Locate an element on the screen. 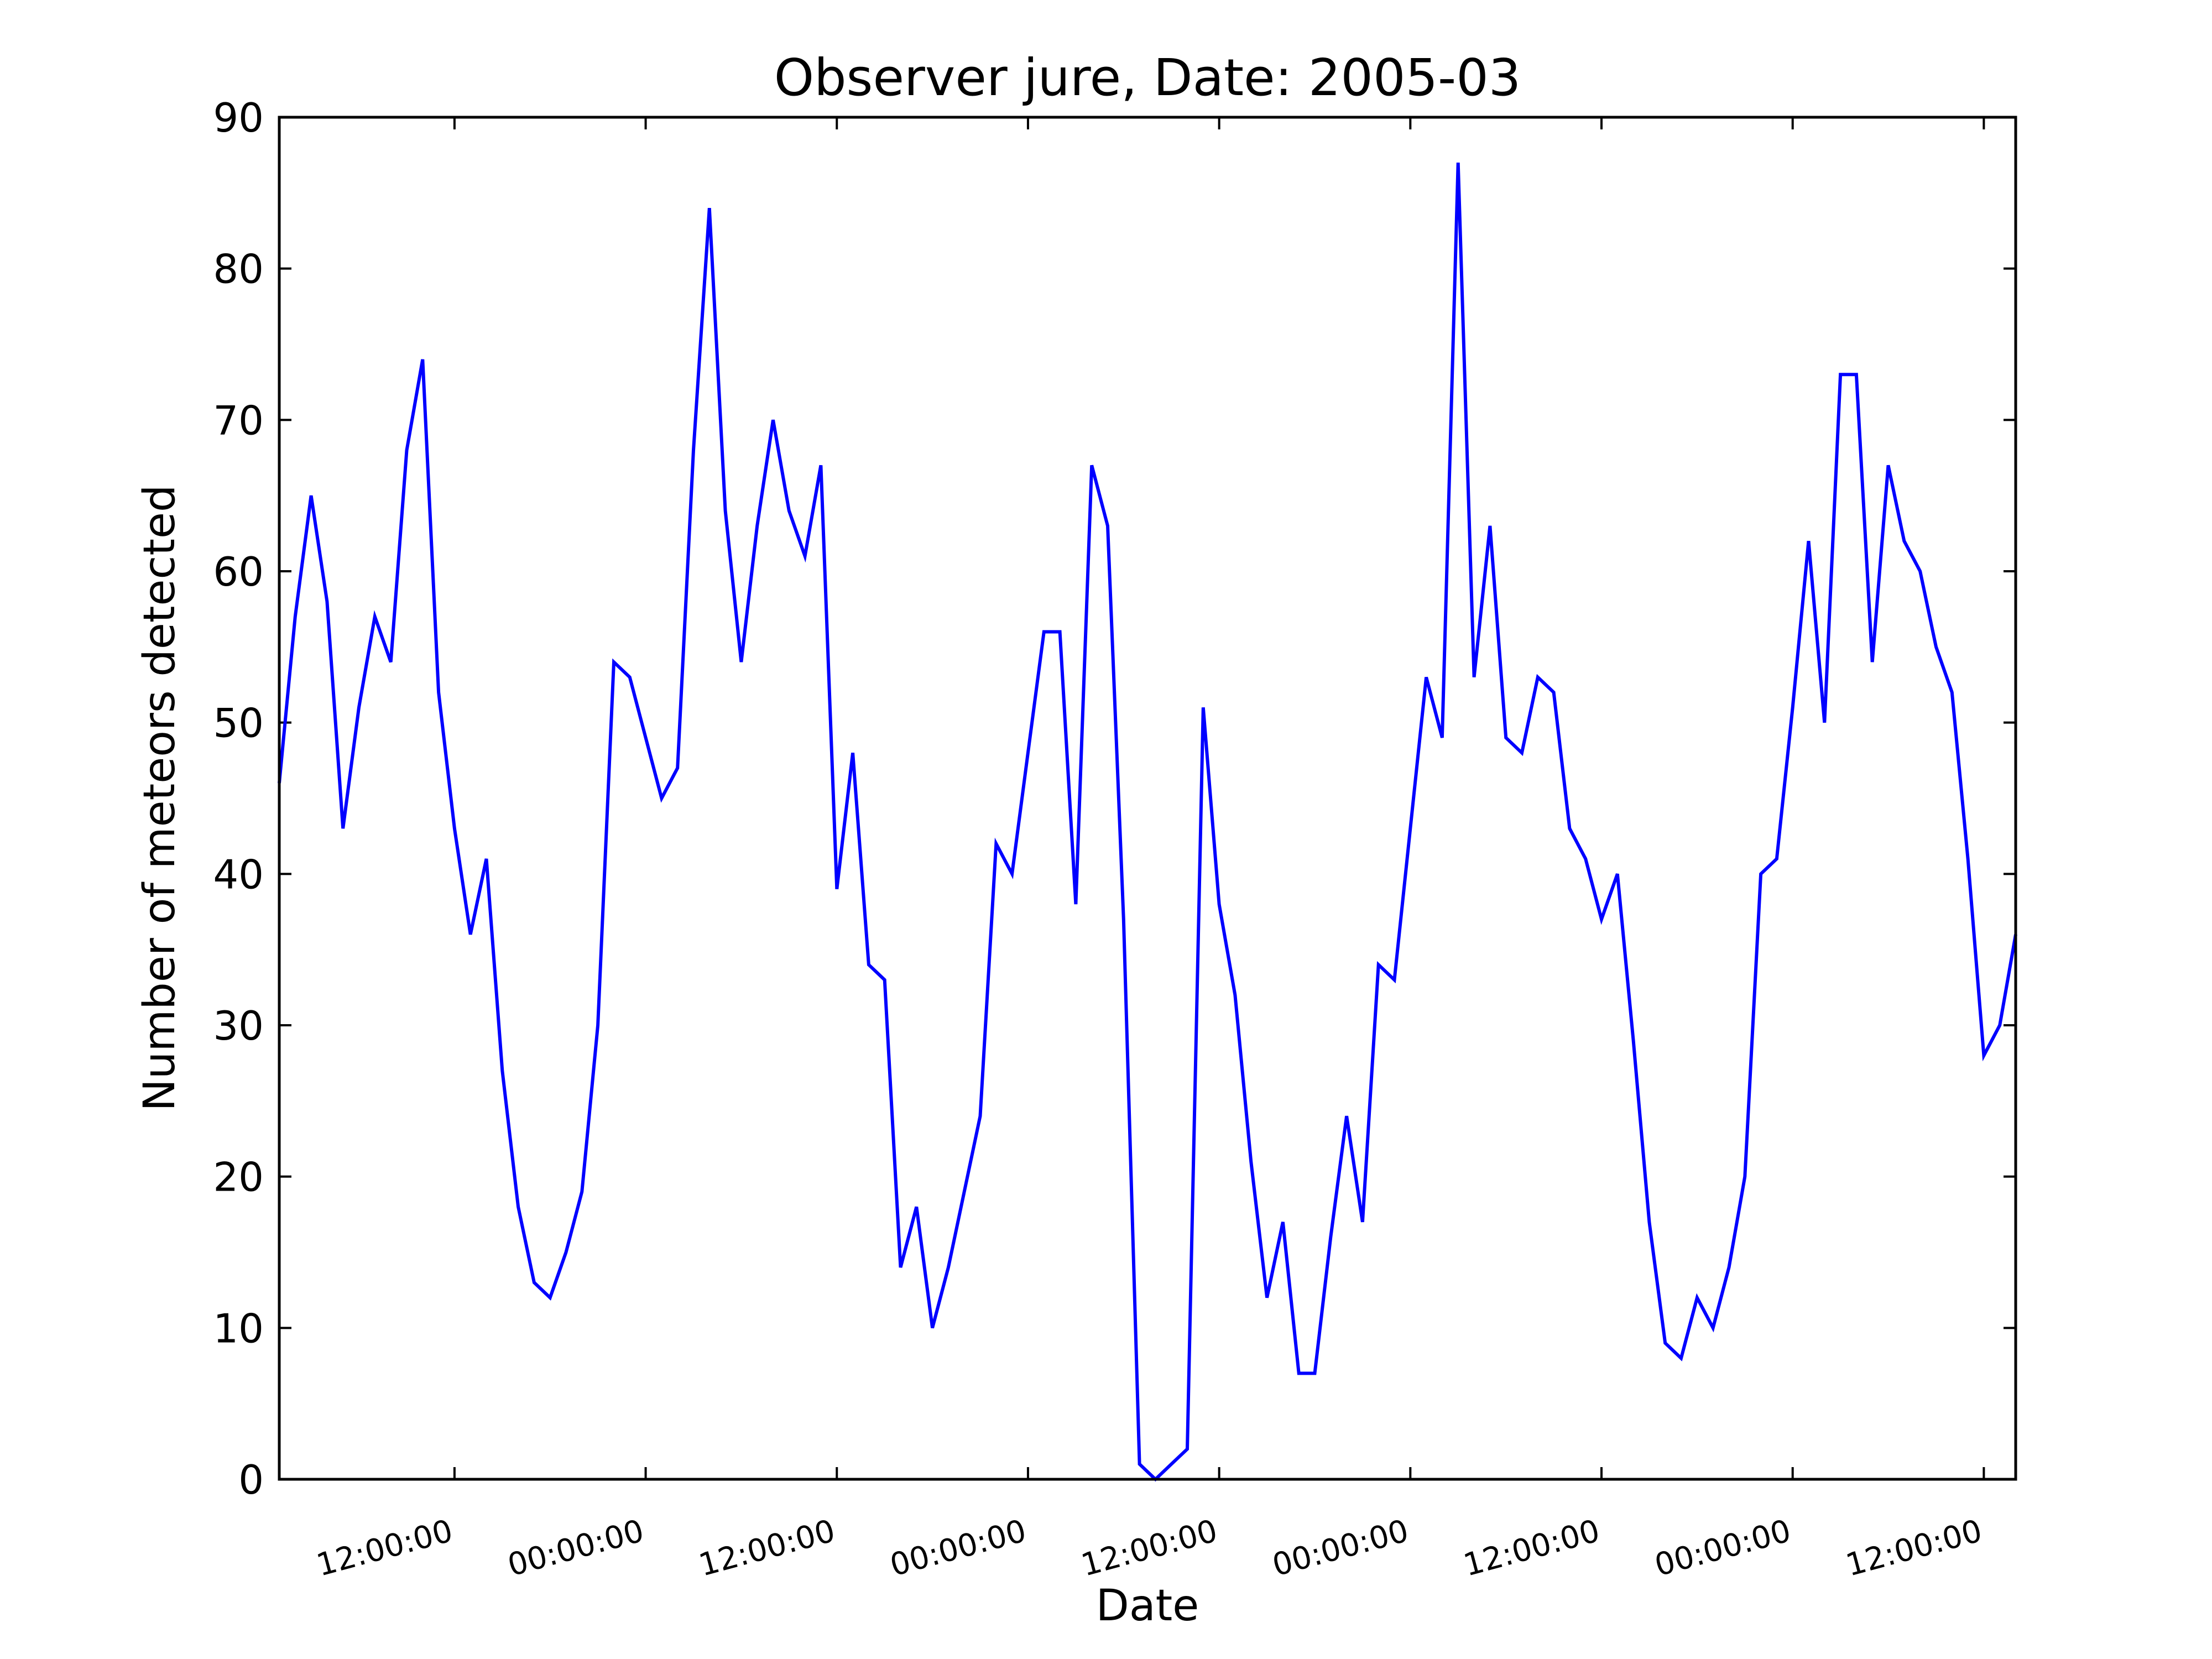 This screenshot has width=2212, height=1659. y-tick-label-5: 50 is located at coordinates (239, 724).